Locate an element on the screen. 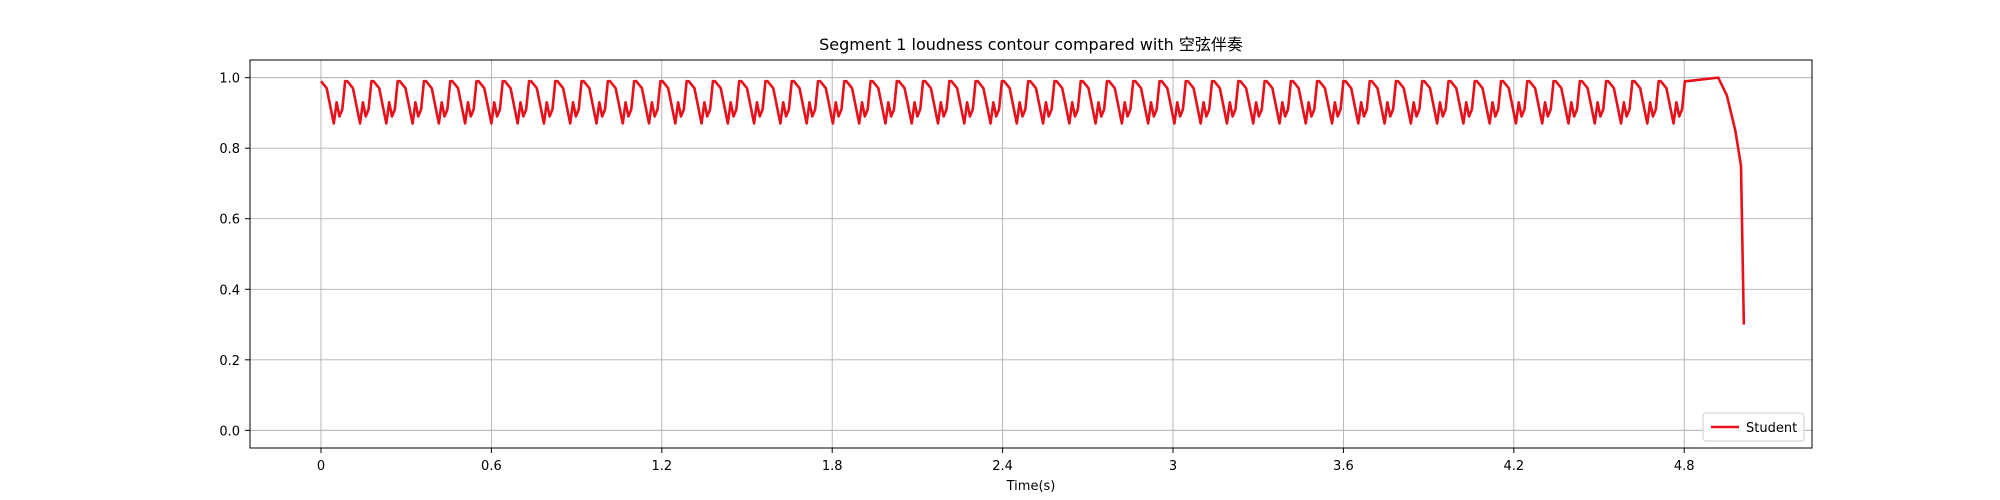  y-tick-label: 1.0 is located at coordinates (229, 79).